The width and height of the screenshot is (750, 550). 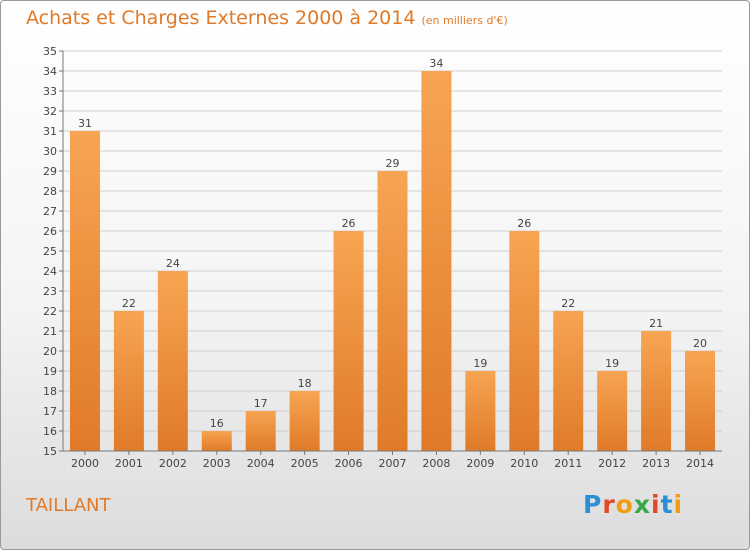 I want to click on data-label: 20, so click(x=700, y=343).